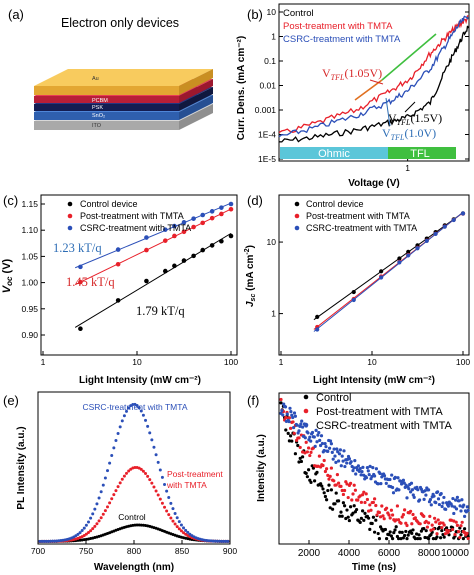  I want to click on b-ytick-label: 1E-4, so click(267, 135).